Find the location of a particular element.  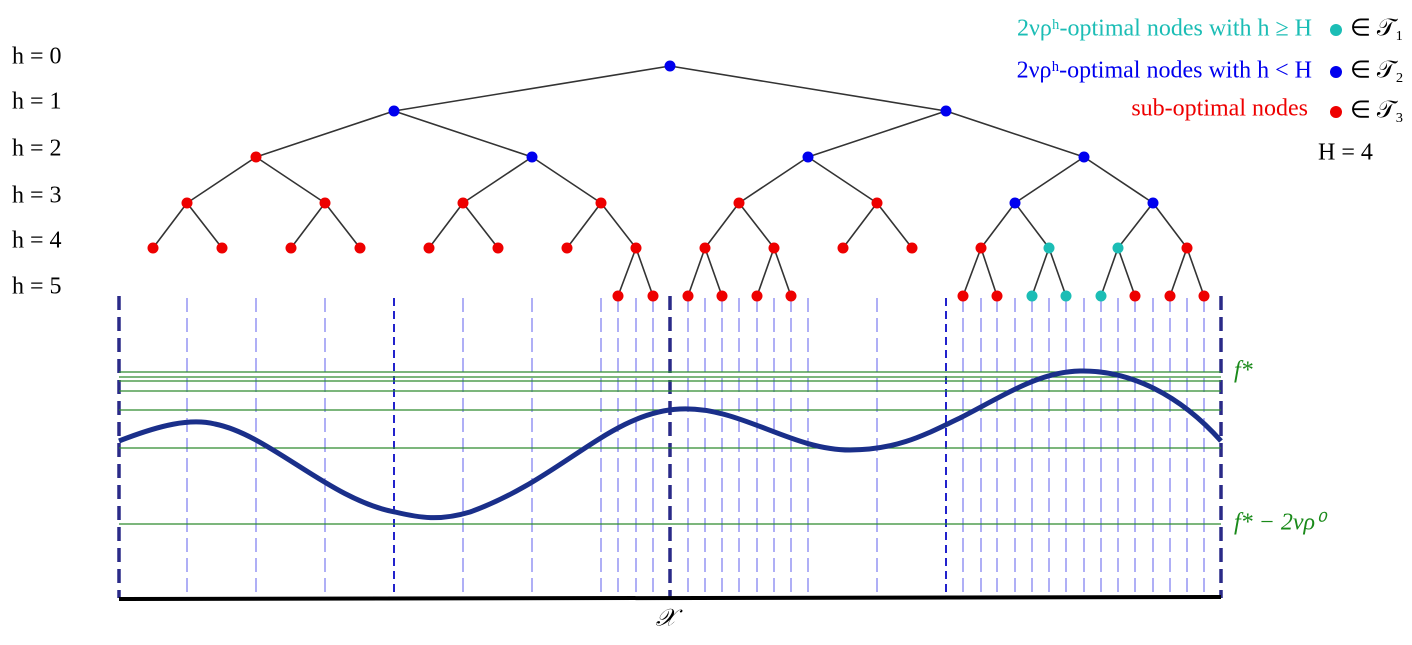

legend-label: 2νρʰ-optimal nodes with h < H is located at coordinates (1164, 71).